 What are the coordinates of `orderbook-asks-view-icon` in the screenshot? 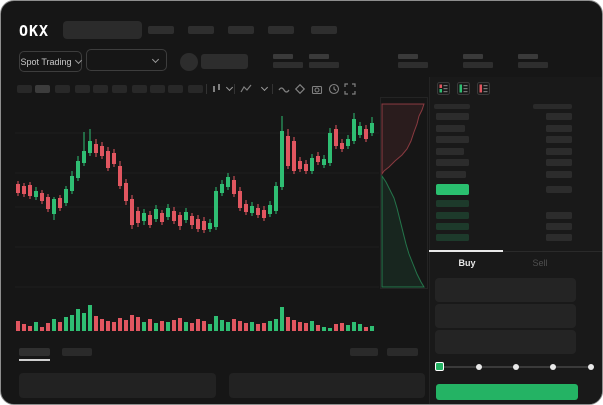 It's located at (483, 88).